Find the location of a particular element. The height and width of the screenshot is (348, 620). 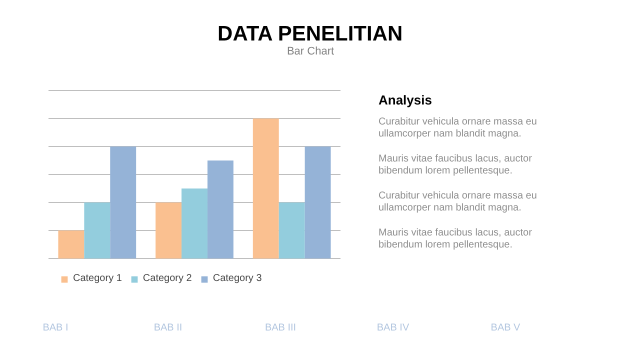

legend-label: Category 2 is located at coordinates (167, 278).